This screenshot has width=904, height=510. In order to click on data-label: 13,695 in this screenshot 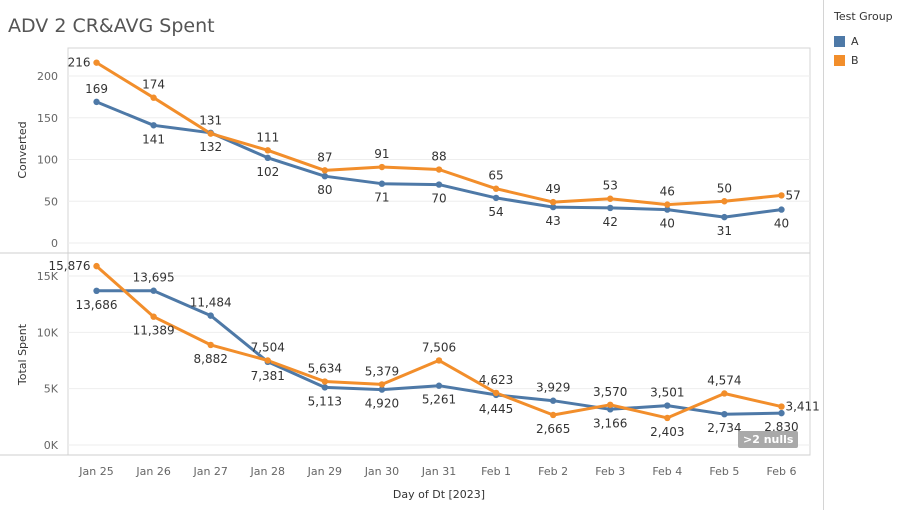, I will do `click(154, 278)`.